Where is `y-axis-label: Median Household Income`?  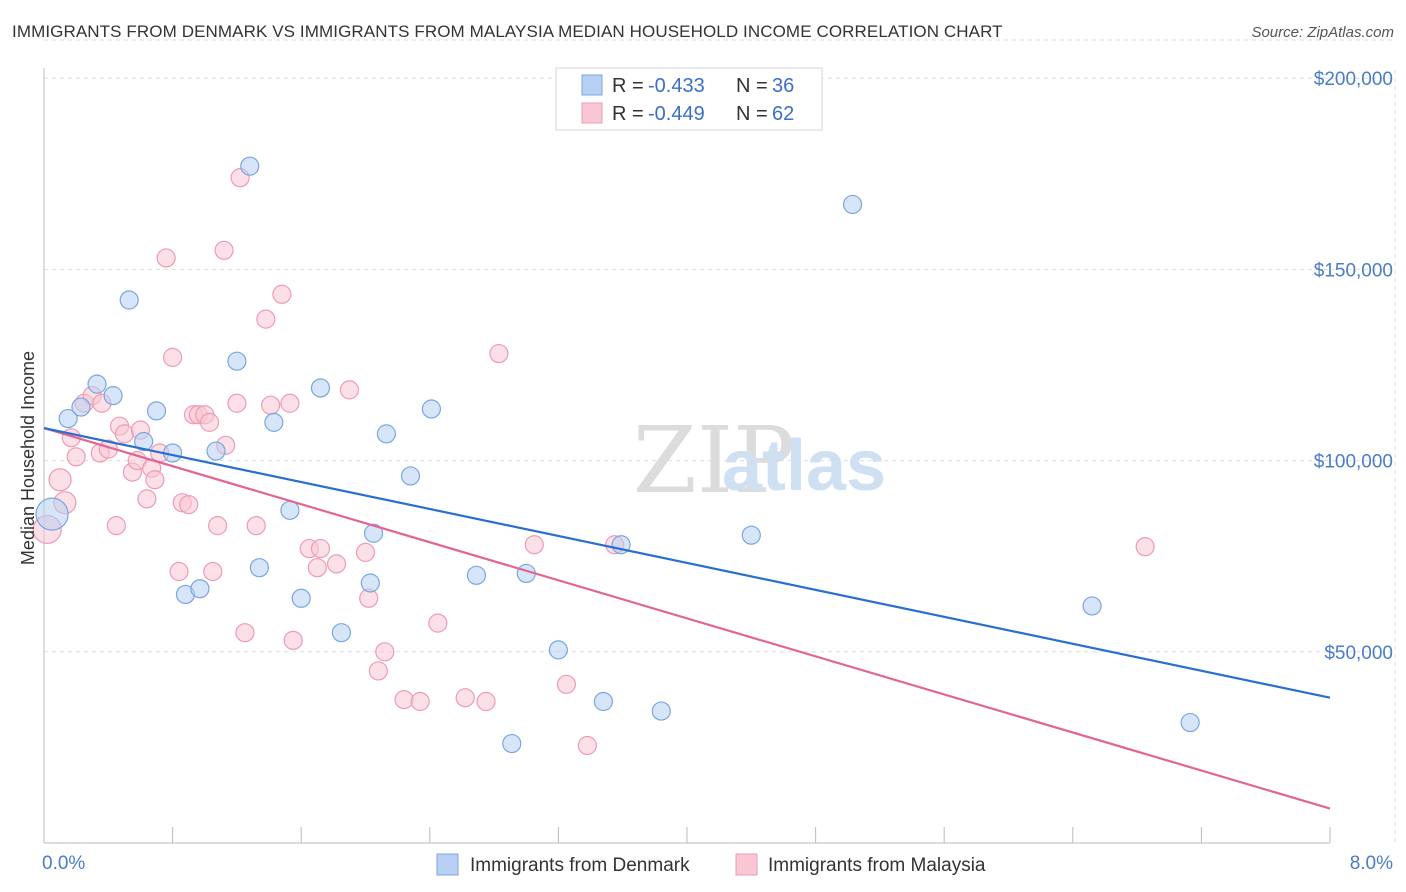 y-axis-label: Median Household Income is located at coordinates (28, 458).